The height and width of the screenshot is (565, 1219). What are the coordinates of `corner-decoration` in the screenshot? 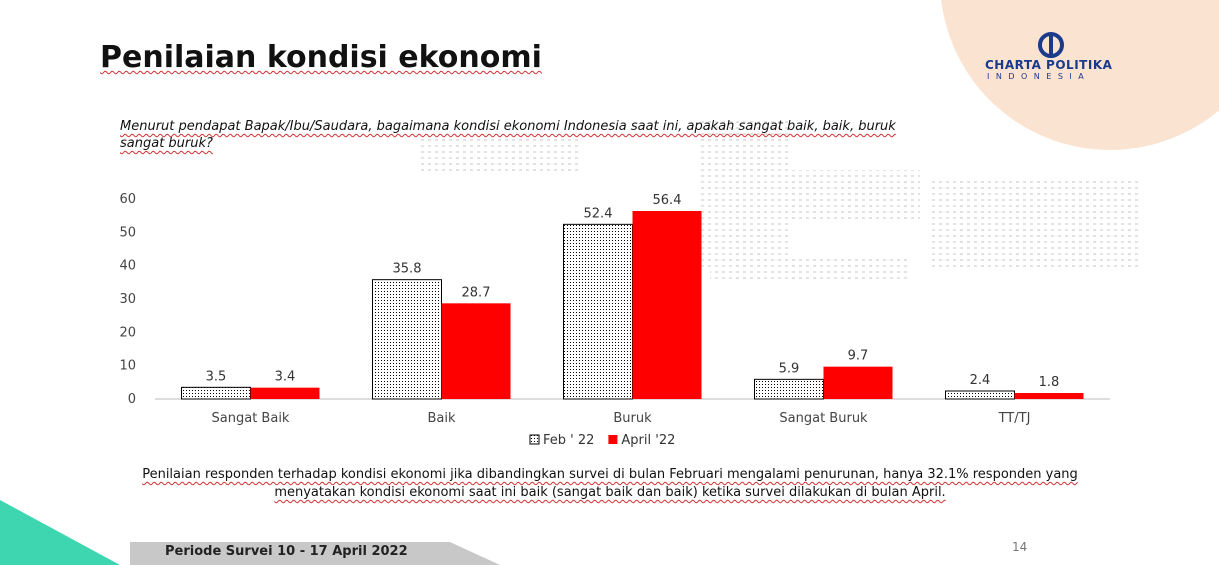 It's located at (1080, 75).